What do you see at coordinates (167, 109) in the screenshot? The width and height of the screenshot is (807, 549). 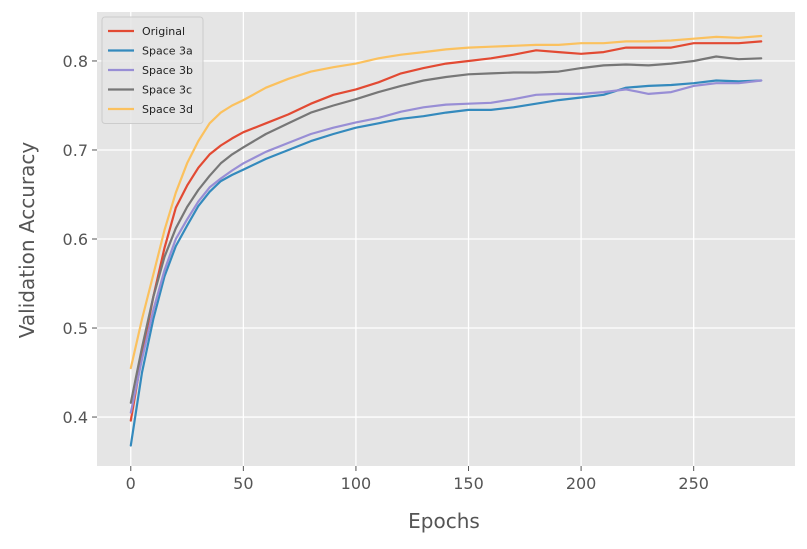 I see `legend-label: Space 3d` at bounding box center [167, 109].